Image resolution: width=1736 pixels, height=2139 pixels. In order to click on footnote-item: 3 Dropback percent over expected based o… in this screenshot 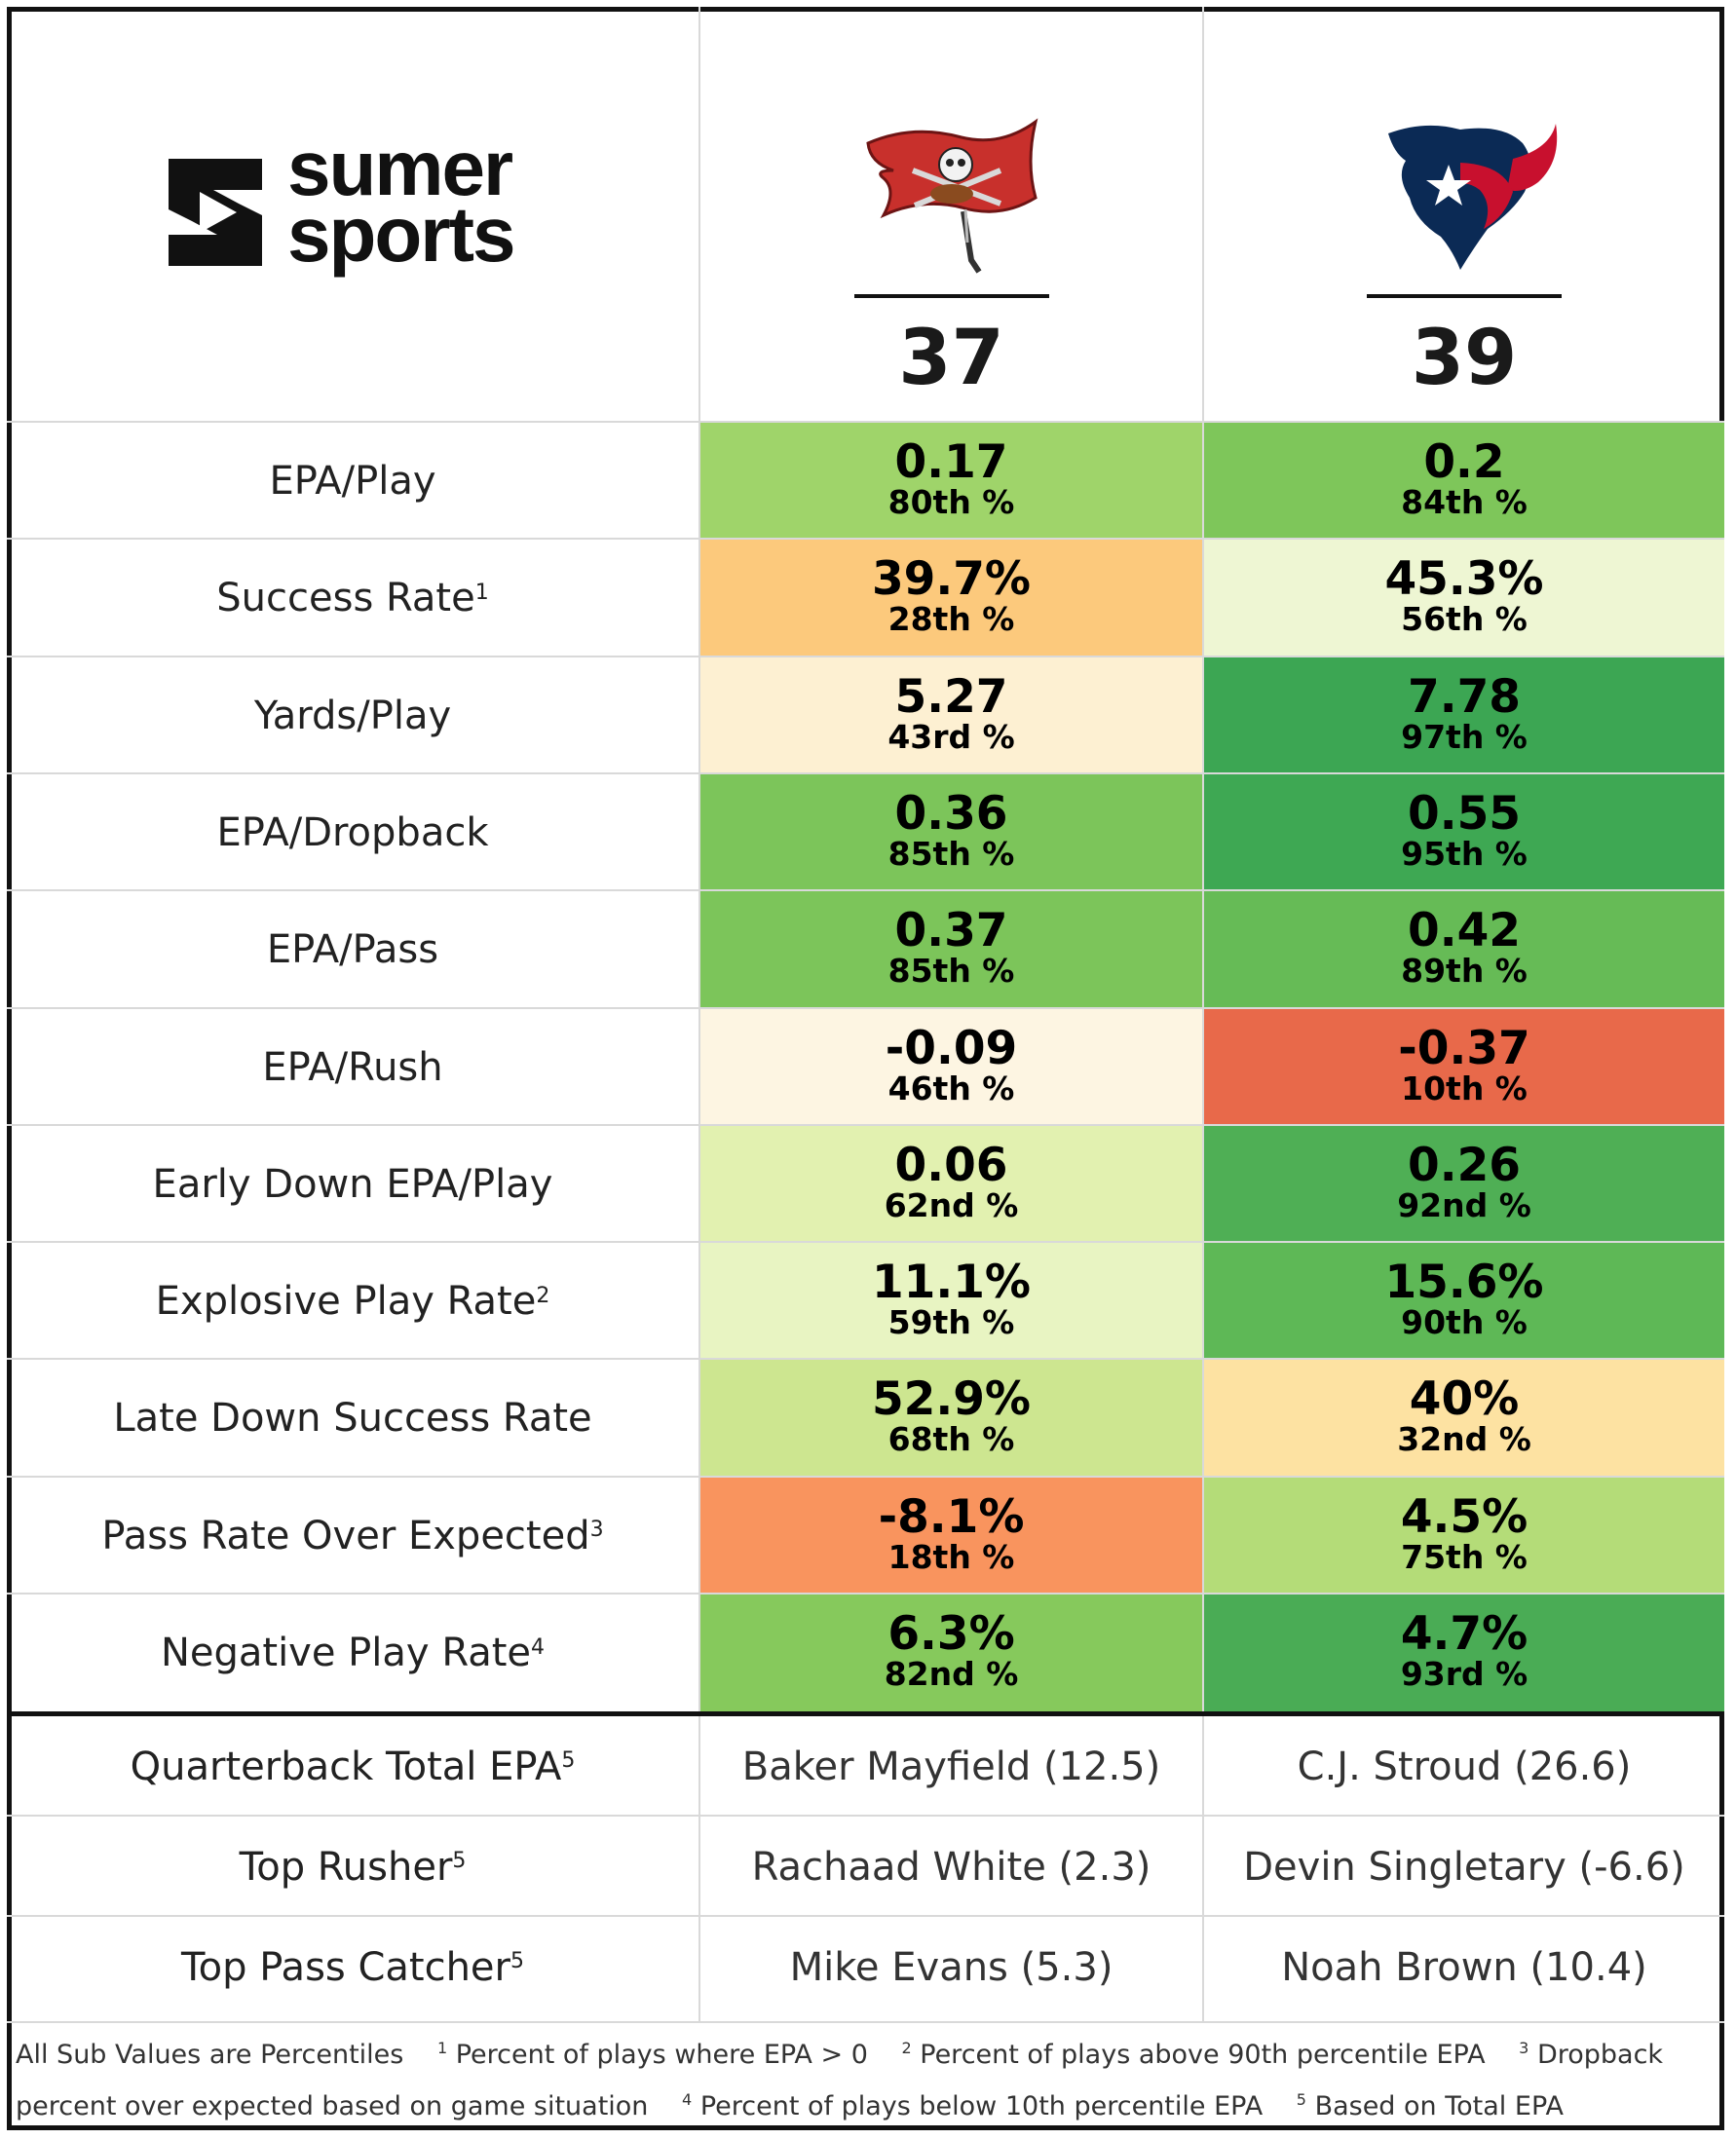, I will do `click(840, 2080)`.